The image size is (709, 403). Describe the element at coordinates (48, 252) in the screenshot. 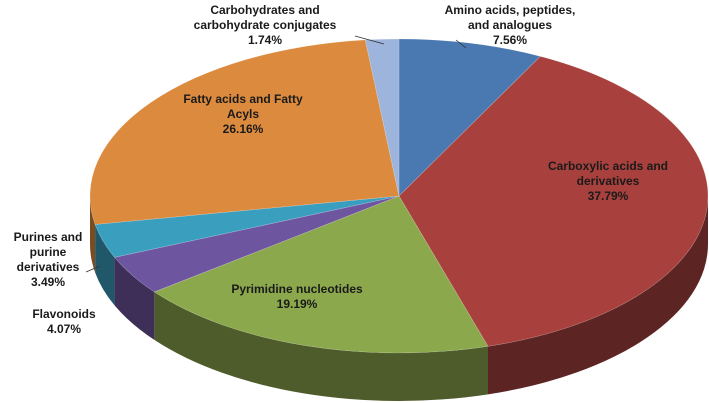

I see `slice-name-line: purine` at that location.